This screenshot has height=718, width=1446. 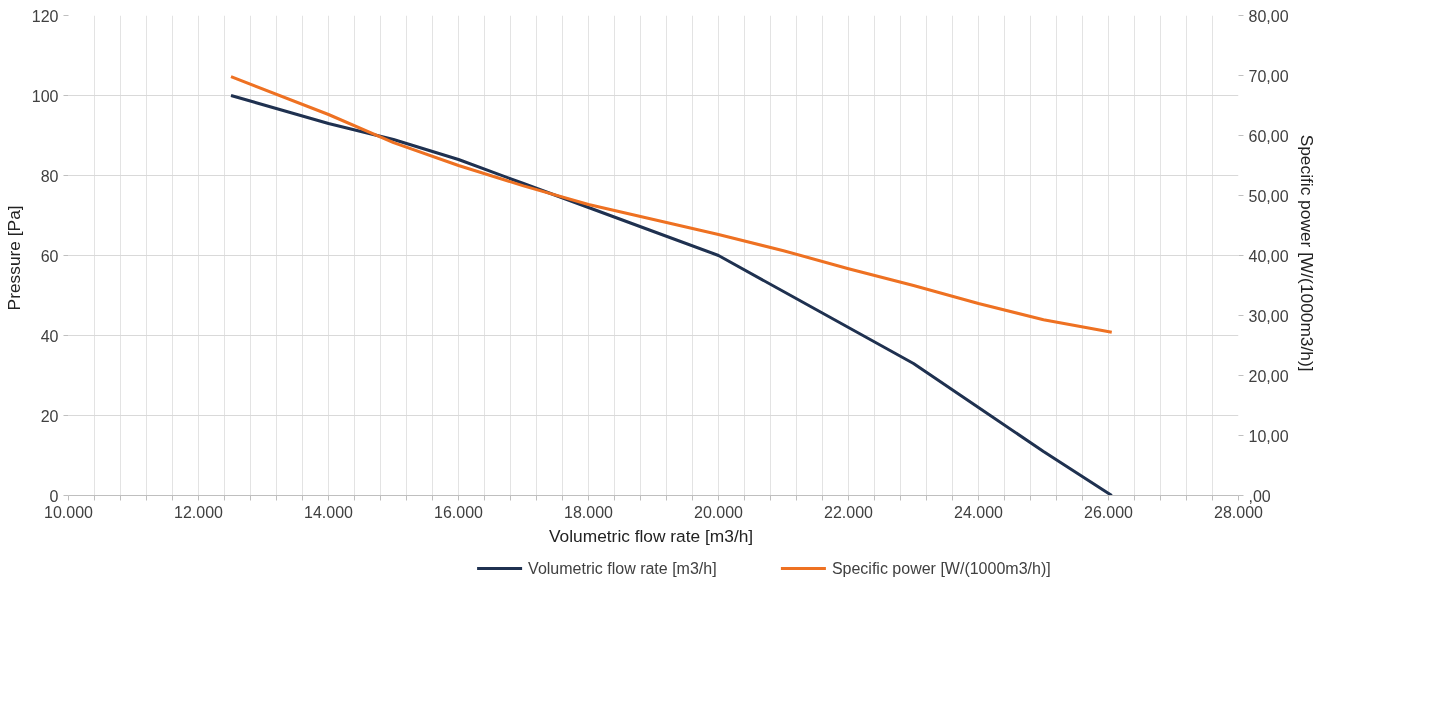 What do you see at coordinates (49, 176) in the screenshot?
I see `y-tick-label: 80` at bounding box center [49, 176].